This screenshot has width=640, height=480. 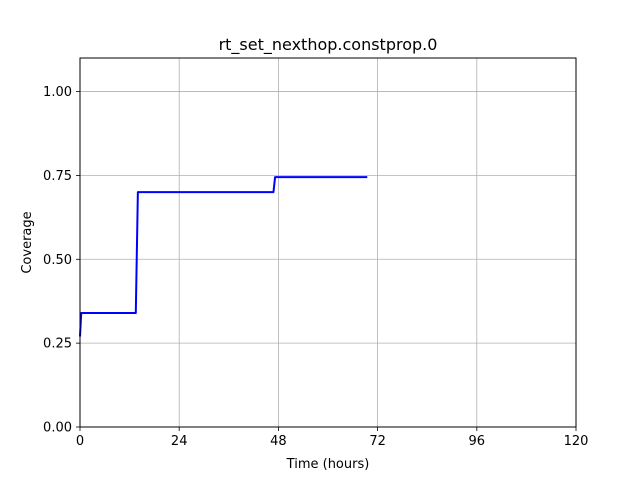 I want to click on x-axis-ticks: 0 24 48 72 96 120, so click(x=332, y=438).